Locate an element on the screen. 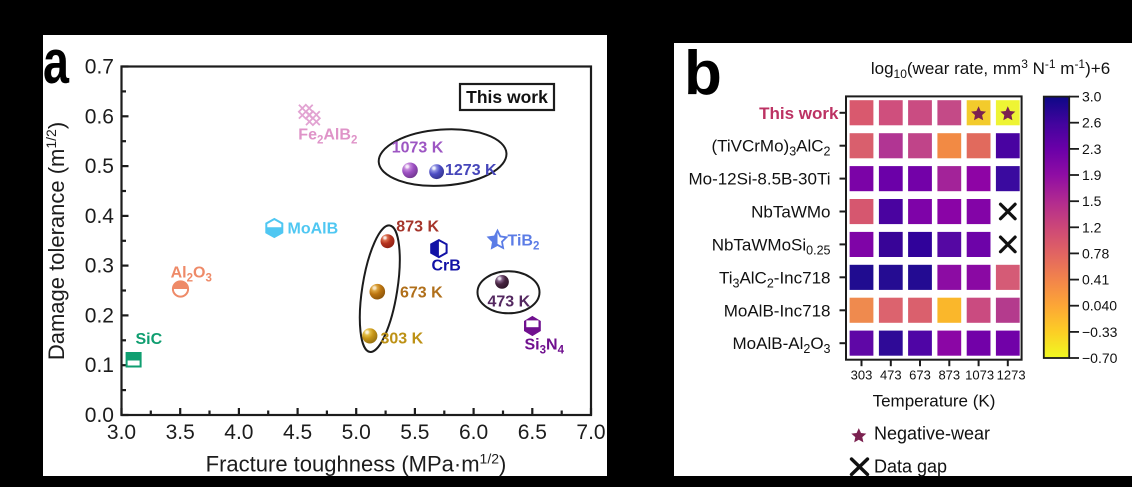 The image size is (1132, 487). svg-text: −0.33 is located at coordinates (1100, 332).